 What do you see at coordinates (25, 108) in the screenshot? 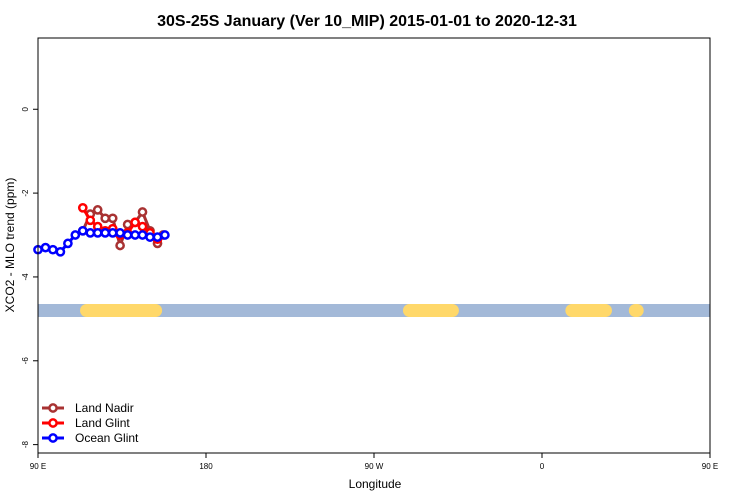
I see `y-tick-label-0: 0` at bounding box center [25, 108].